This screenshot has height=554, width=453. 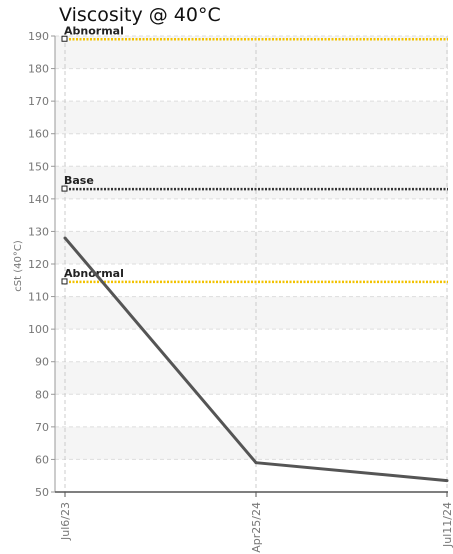 What do you see at coordinates (42, 362) in the screenshot?
I see `y-tick-label-90: 90` at bounding box center [42, 362].